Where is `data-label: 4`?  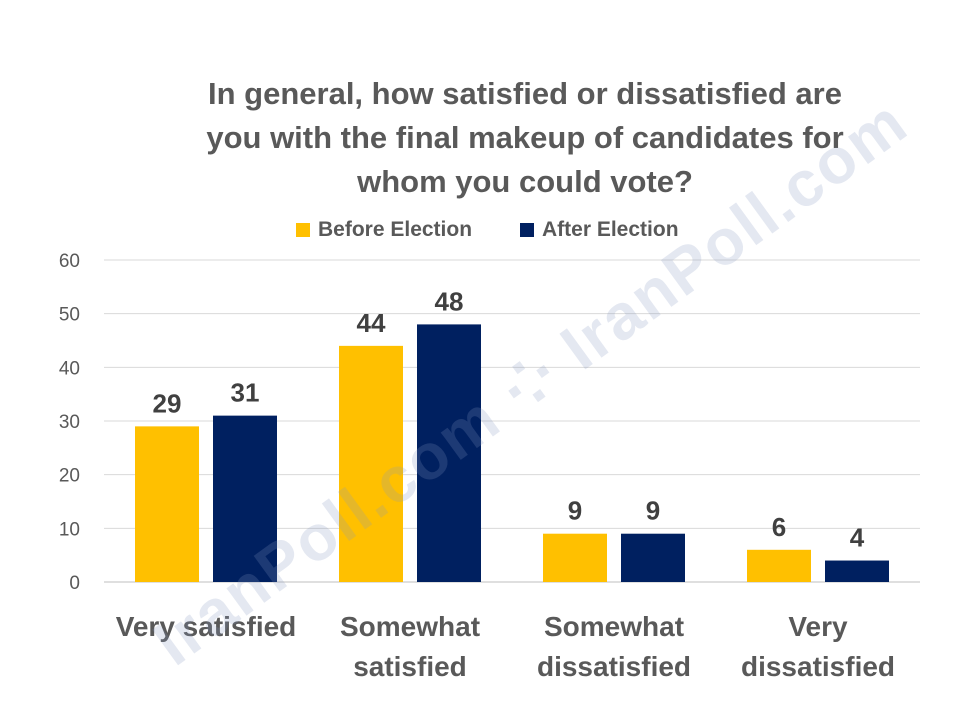 data-label: 4 is located at coordinates (857, 538).